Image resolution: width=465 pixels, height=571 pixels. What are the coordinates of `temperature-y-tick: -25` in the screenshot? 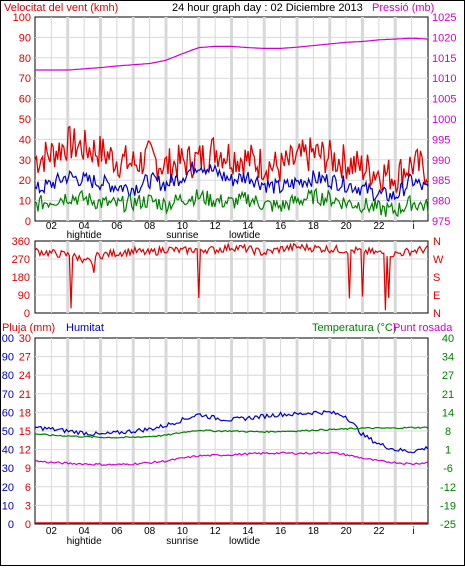 It's located at (448, 525).